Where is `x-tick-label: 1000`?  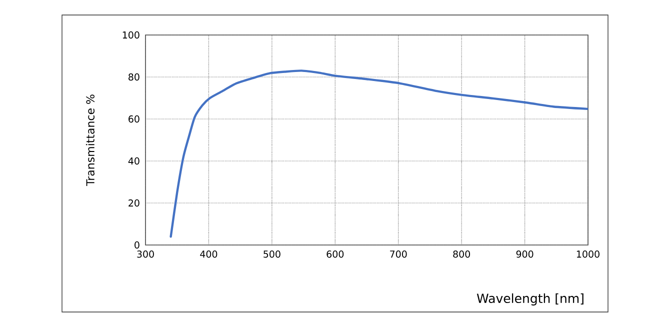
x-tick-label: 1000 is located at coordinates (588, 254).